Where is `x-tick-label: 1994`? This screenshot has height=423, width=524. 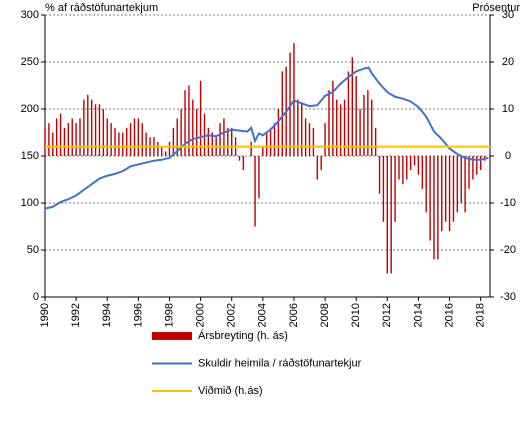 x-tick-label: 1994 is located at coordinates (107, 315).